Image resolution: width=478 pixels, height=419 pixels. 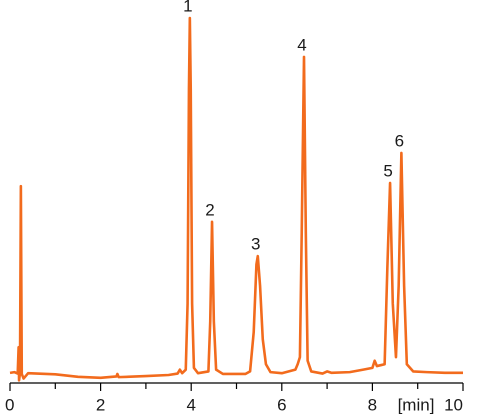 I want to click on x-tick-label: 6, so click(x=281, y=404).